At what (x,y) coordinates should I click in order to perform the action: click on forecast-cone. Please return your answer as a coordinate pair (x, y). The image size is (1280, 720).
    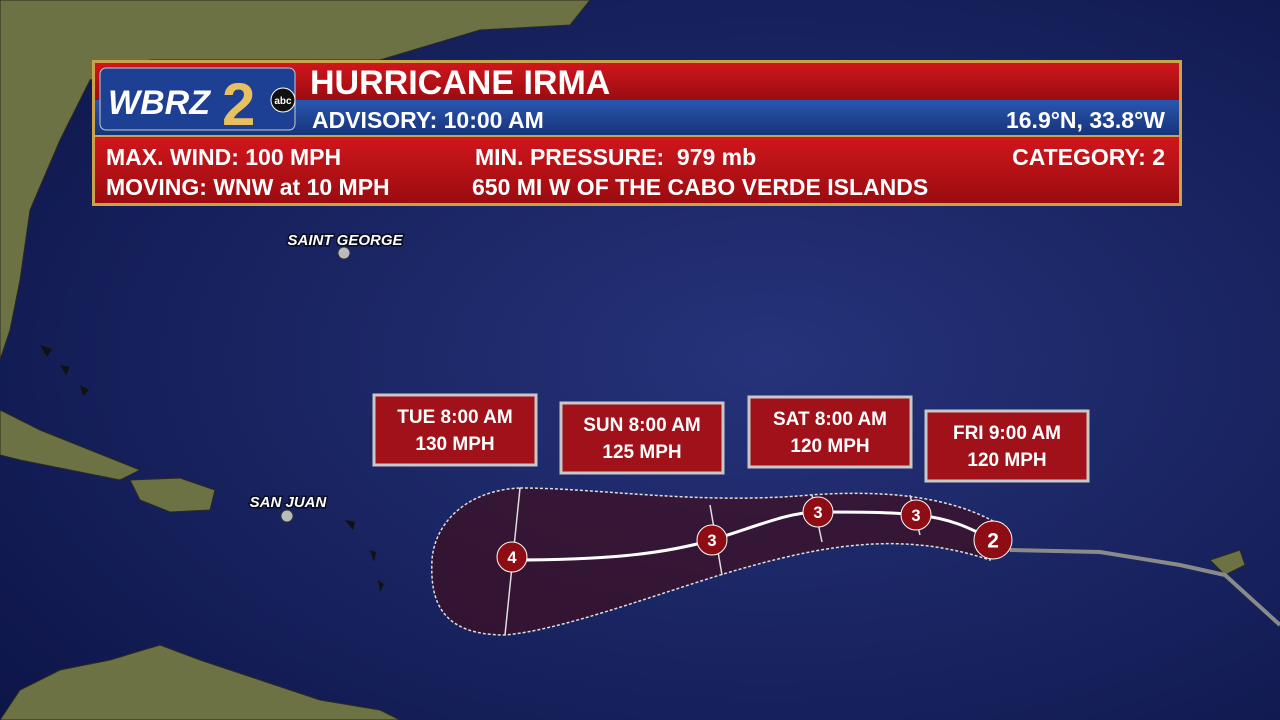
    Looking at the image, I should click on (716, 561).